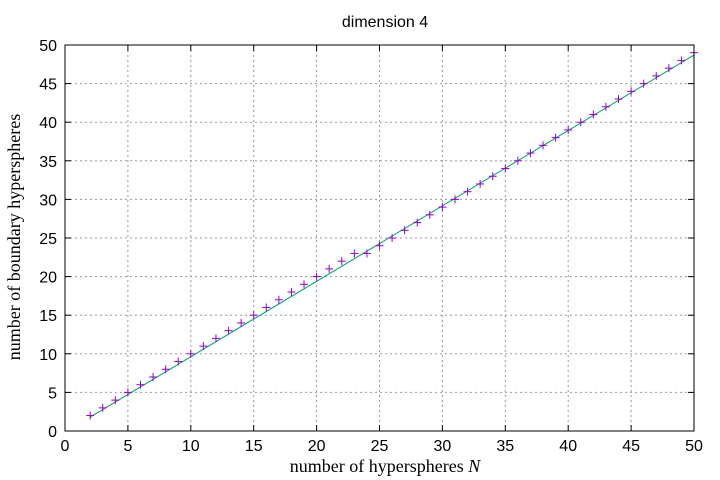 The height and width of the screenshot is (480, 720). Describe the element at coordinates (65, 446) in the screenshot. I see `x-tick-label: 0` at that location.